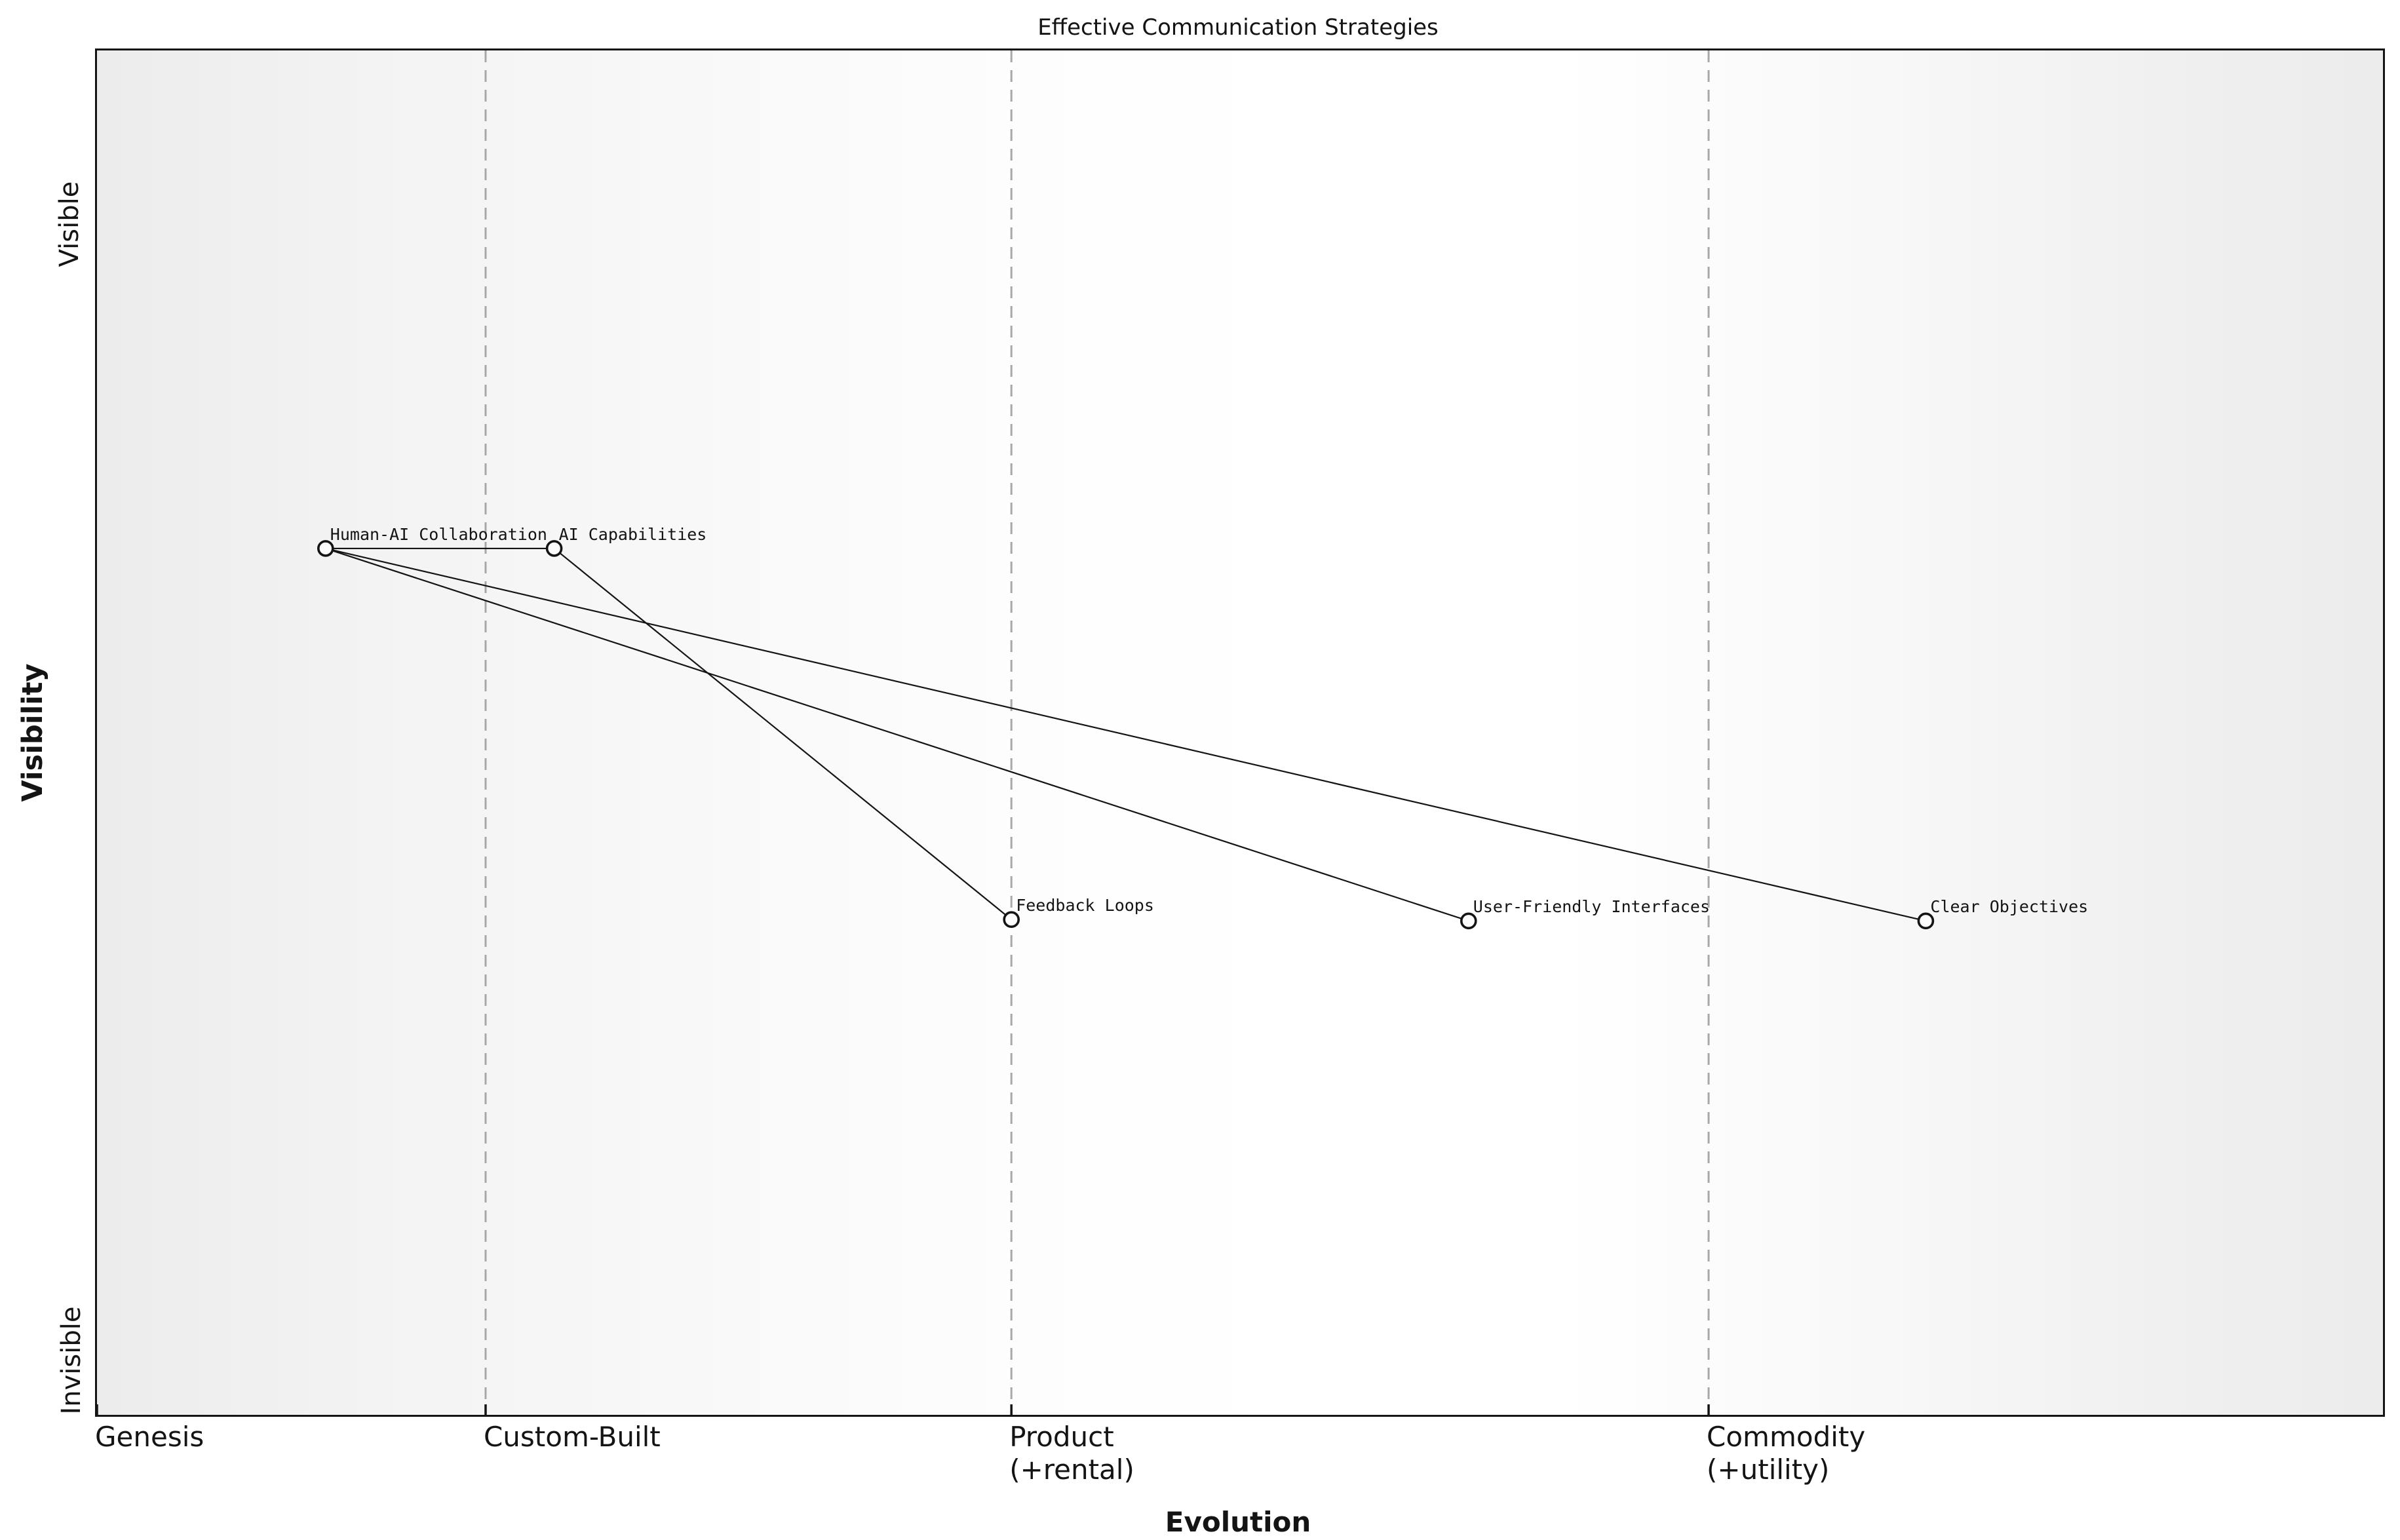 Image resolution: width=2400 pixels, height=1540 pixels. What do you see at coordinates (572, 1437) in the screenshot?
I see `x-tick-label-custom-built: Custom-Built` at bounding box center [572, 1437].